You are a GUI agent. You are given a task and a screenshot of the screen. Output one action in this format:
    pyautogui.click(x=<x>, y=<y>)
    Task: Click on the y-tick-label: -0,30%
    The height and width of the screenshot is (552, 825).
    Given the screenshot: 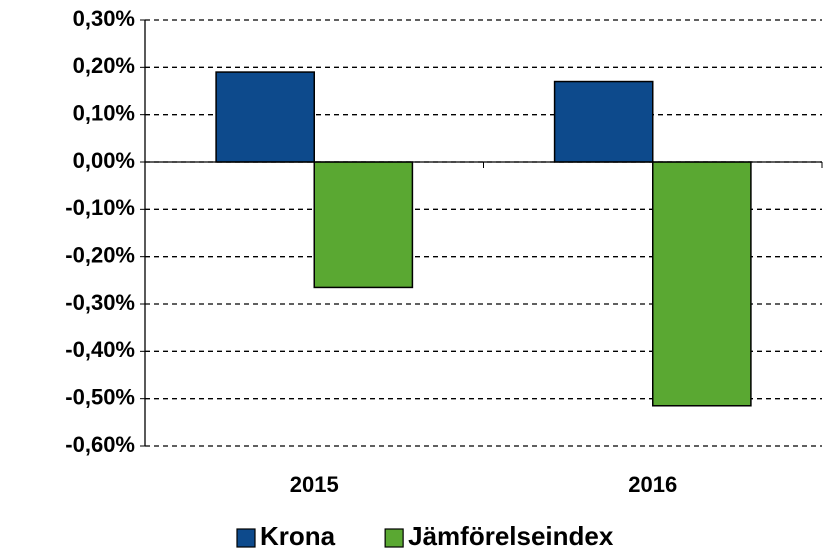 What is the action you would take?
    pyautogui.click(x=100, y=302)
    